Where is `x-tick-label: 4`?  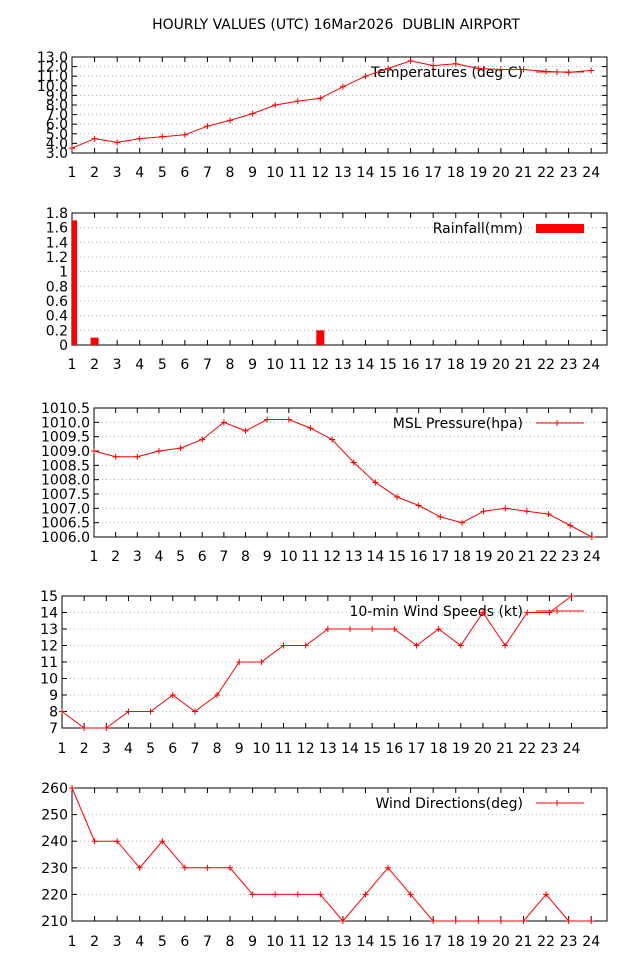
x-tick-label: 4 is located at coordinates (139, 365).